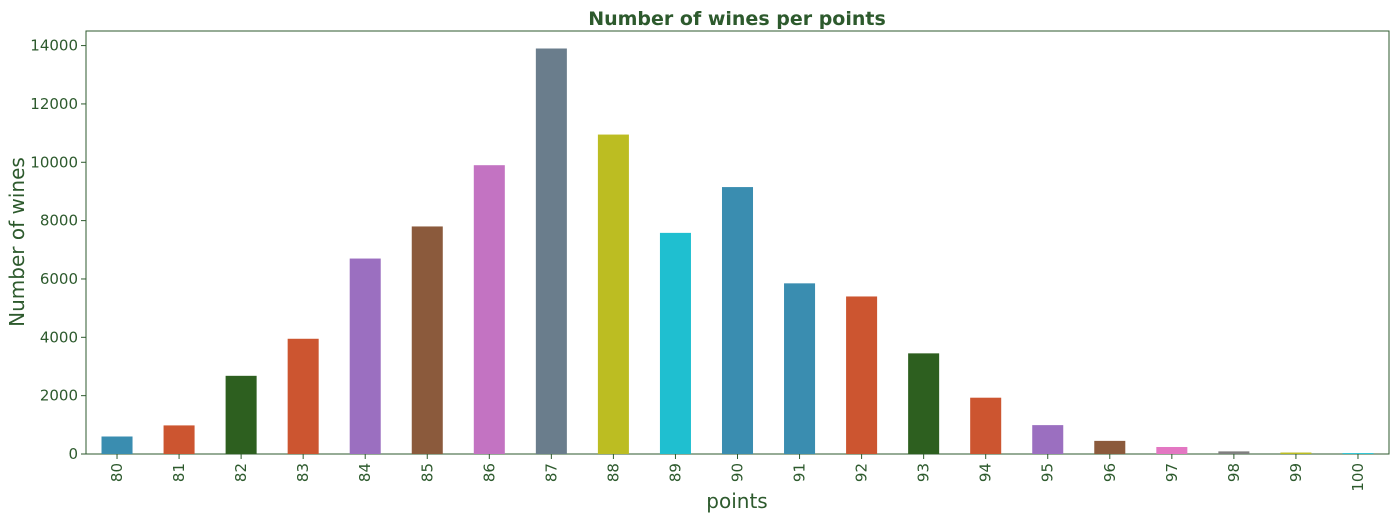 The image size is (1400, 520). What do you see at coordinates (59, 396) in the screenshot?
I see `y-tick-label: 2000` at bounding box center [59, 396].